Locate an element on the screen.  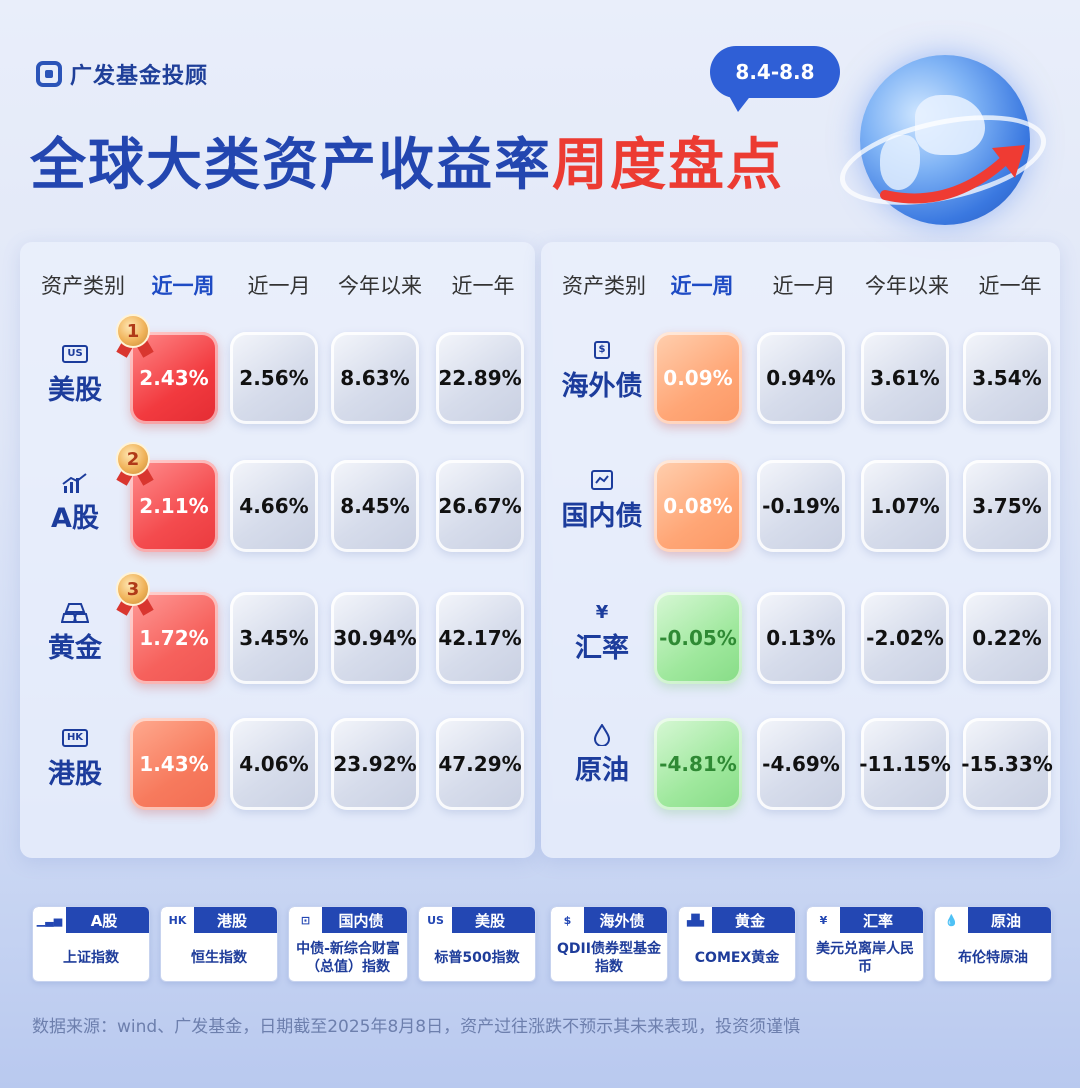
asset-label-domestic-bond: 国内债 is located at coordinates (602, 501).